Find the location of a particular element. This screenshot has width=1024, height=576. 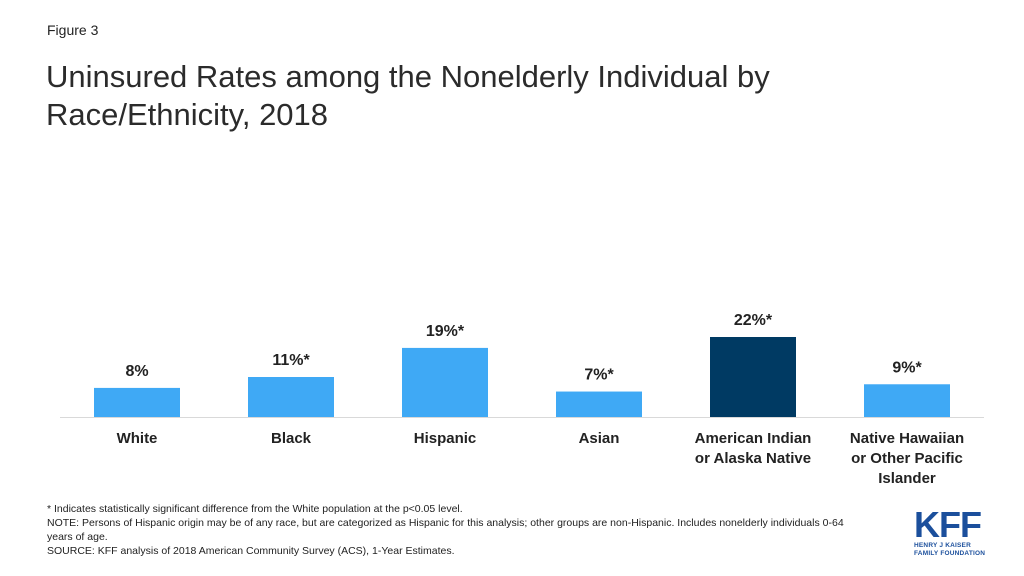

category-label: or Alaska Native is located at coordinates (753, 458).